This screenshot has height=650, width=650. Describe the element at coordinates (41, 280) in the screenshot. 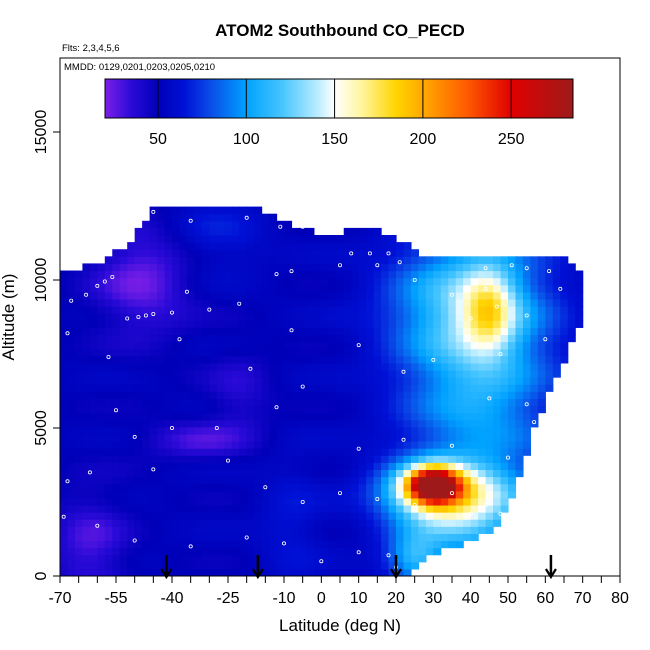

I see `y-tick-label: 10000` at that location.